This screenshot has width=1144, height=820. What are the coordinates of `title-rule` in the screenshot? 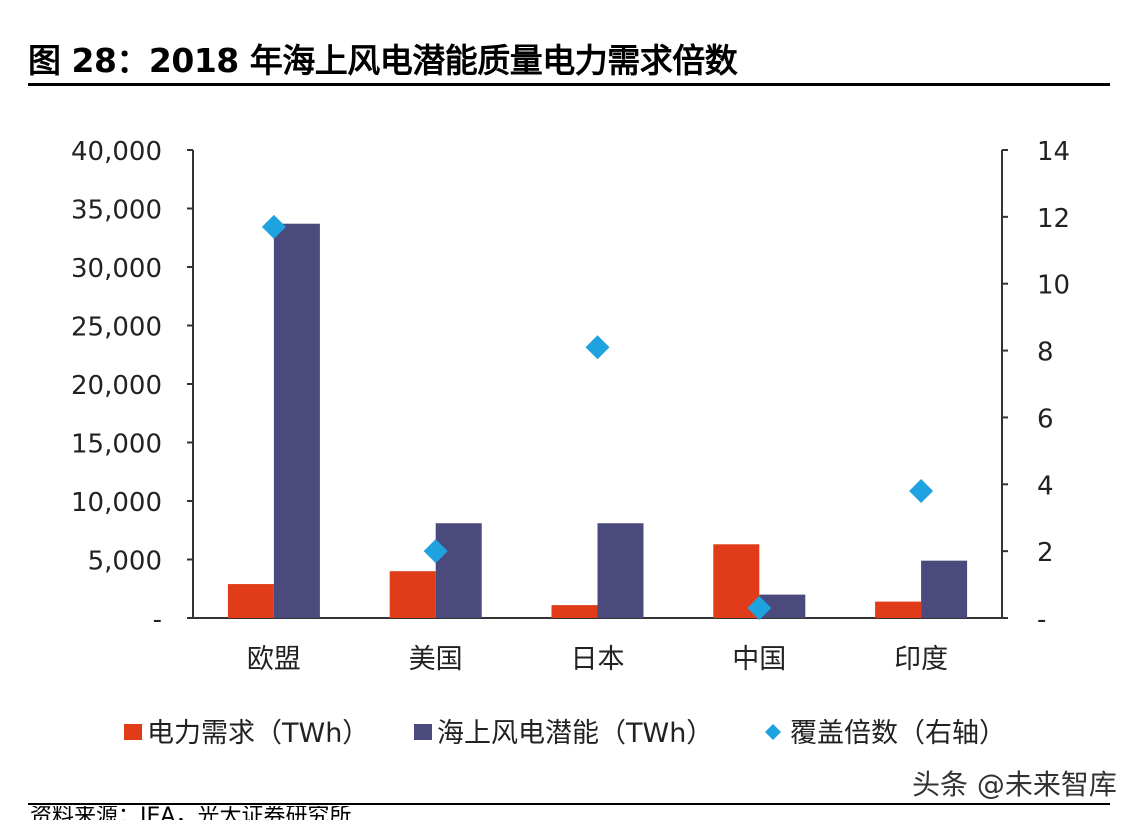 It's located at (569, 84).